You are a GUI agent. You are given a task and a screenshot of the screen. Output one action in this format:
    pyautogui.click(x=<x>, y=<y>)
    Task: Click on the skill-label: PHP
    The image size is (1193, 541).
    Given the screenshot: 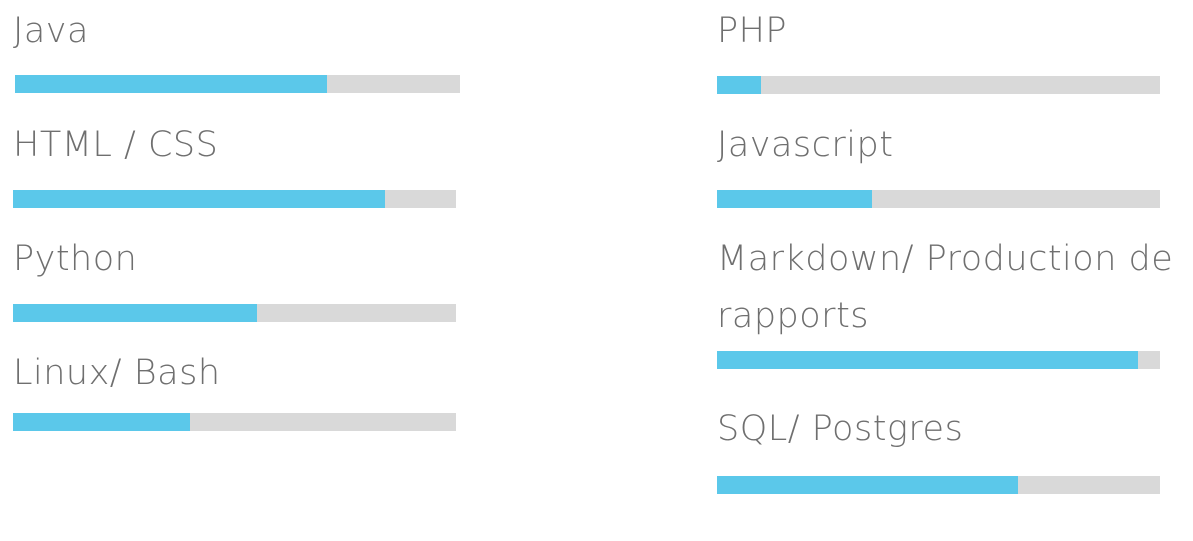 What is the action you would take?
    pyautogui.click(x=752, y=31)
    